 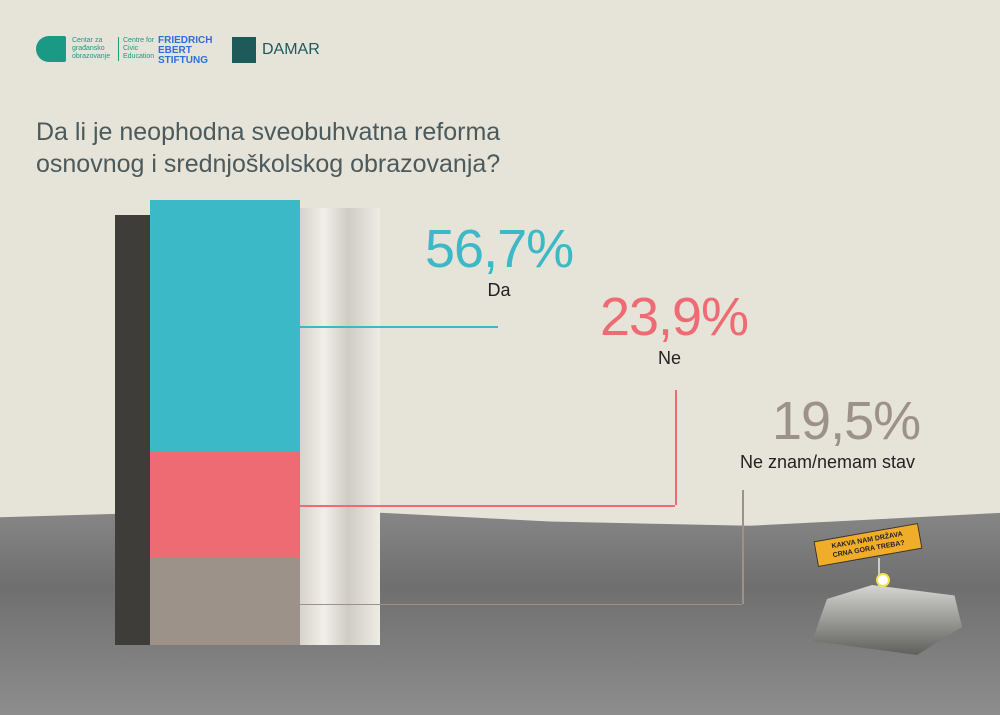 What do you see at coordinates (828, 462) in the screenshot?
I see `category-label: Ne znam/nemam stav` at bounding box center [828, 462].